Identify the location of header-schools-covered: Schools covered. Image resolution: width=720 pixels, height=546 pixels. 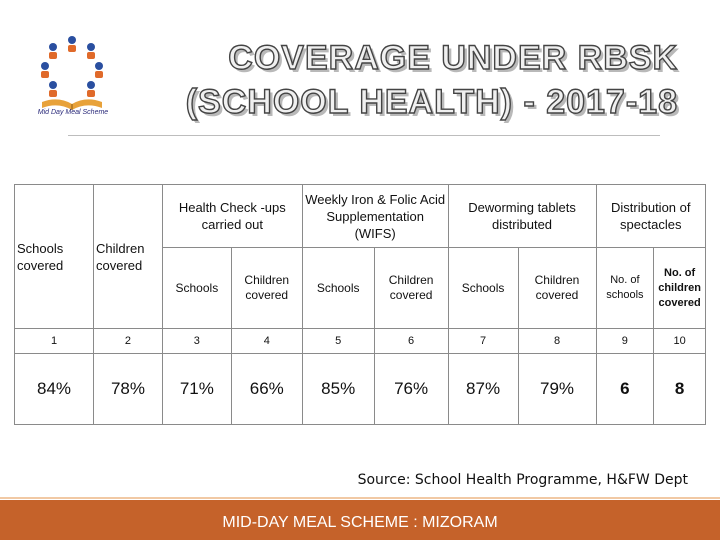
(54, 256).